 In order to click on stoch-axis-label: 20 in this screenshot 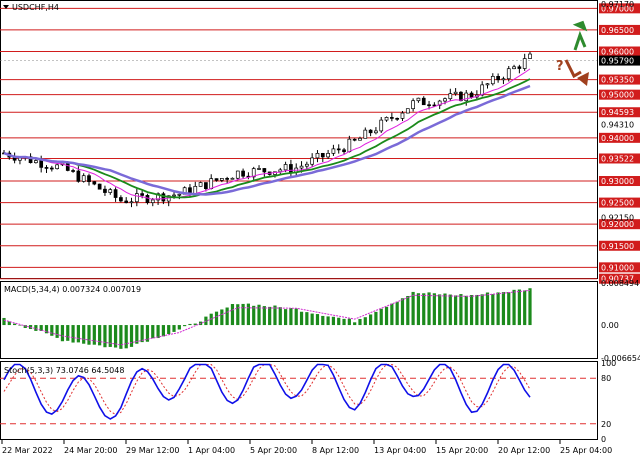, I will do `click(606, 424)`.